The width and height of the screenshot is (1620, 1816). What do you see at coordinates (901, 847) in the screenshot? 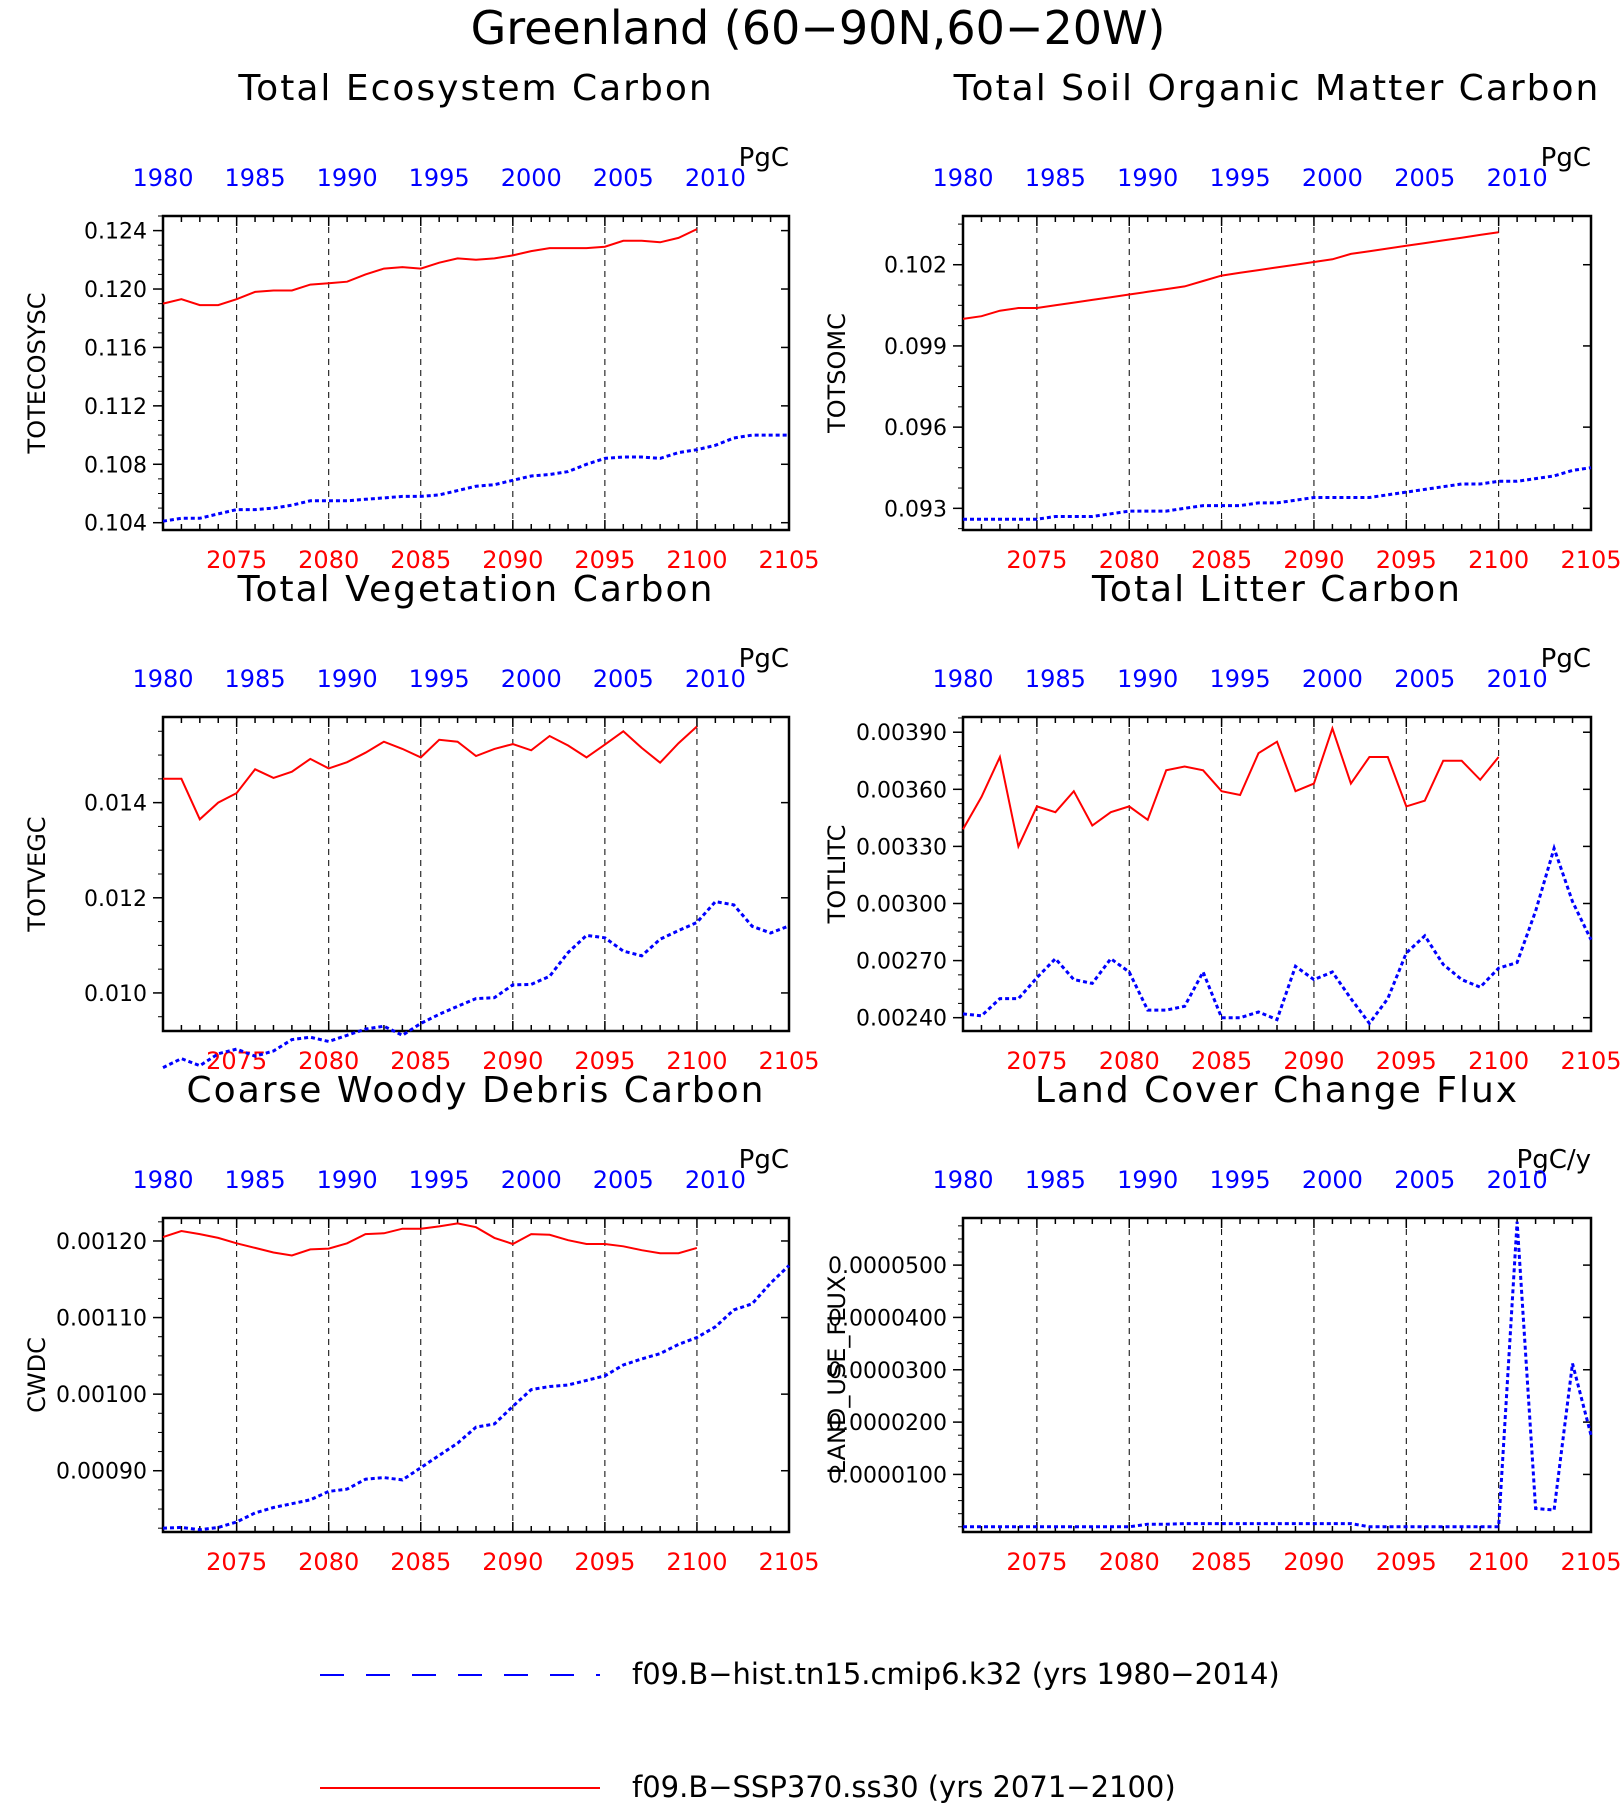
I see `y-tick-label: 0.00330` at bounding box center [901, 847].